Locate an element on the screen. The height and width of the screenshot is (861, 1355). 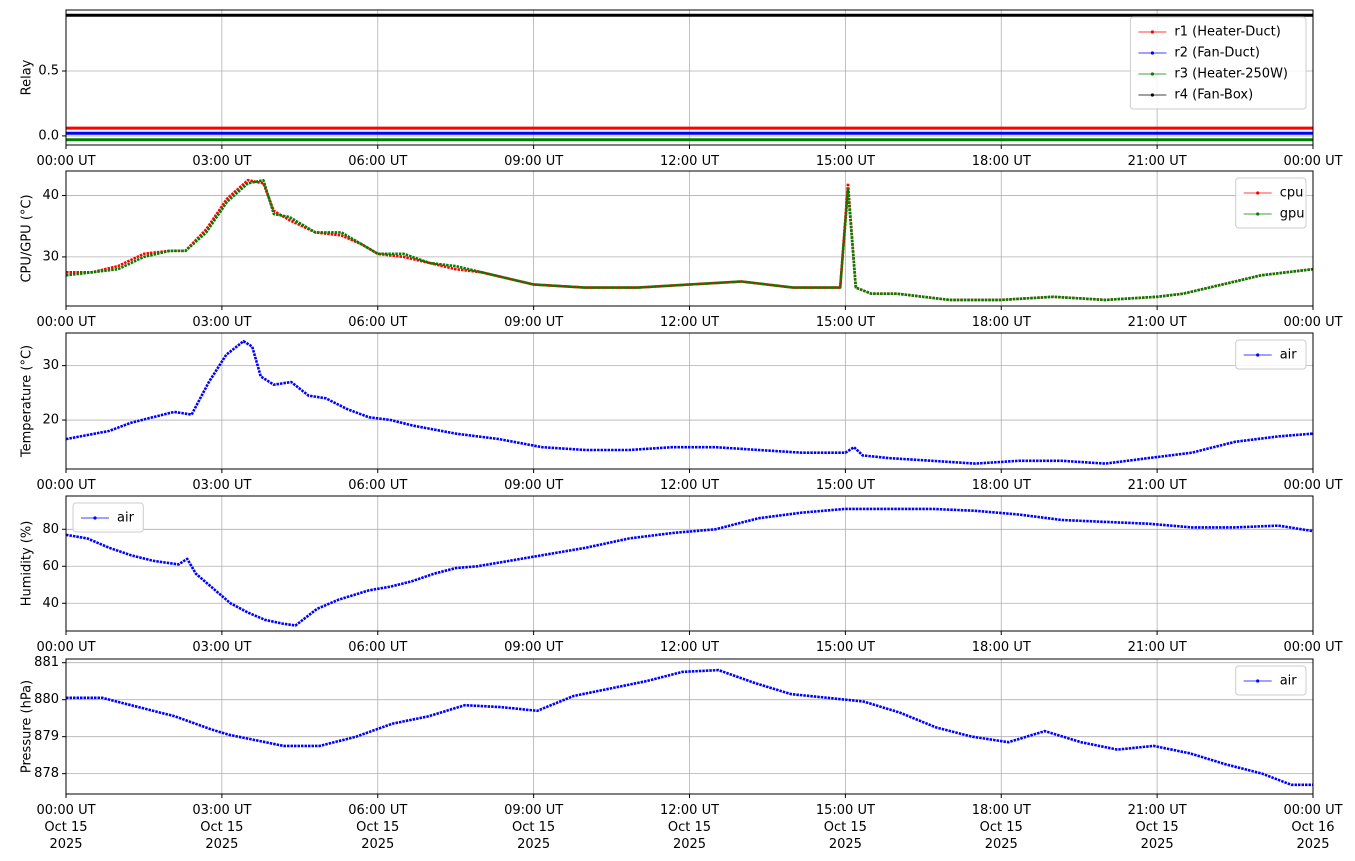
legend-entry: r3 (Heater-250W) is located at coordinates (1231, 74).